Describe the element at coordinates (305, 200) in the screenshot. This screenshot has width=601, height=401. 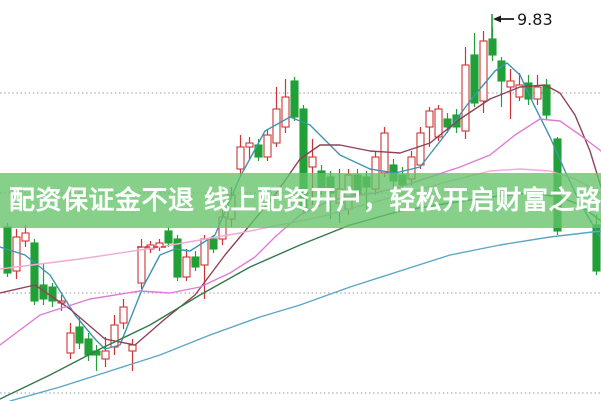
I see `ad-banner-text: 配资保证金不退 线上配资开户，轻松开启财富之路` at that location.